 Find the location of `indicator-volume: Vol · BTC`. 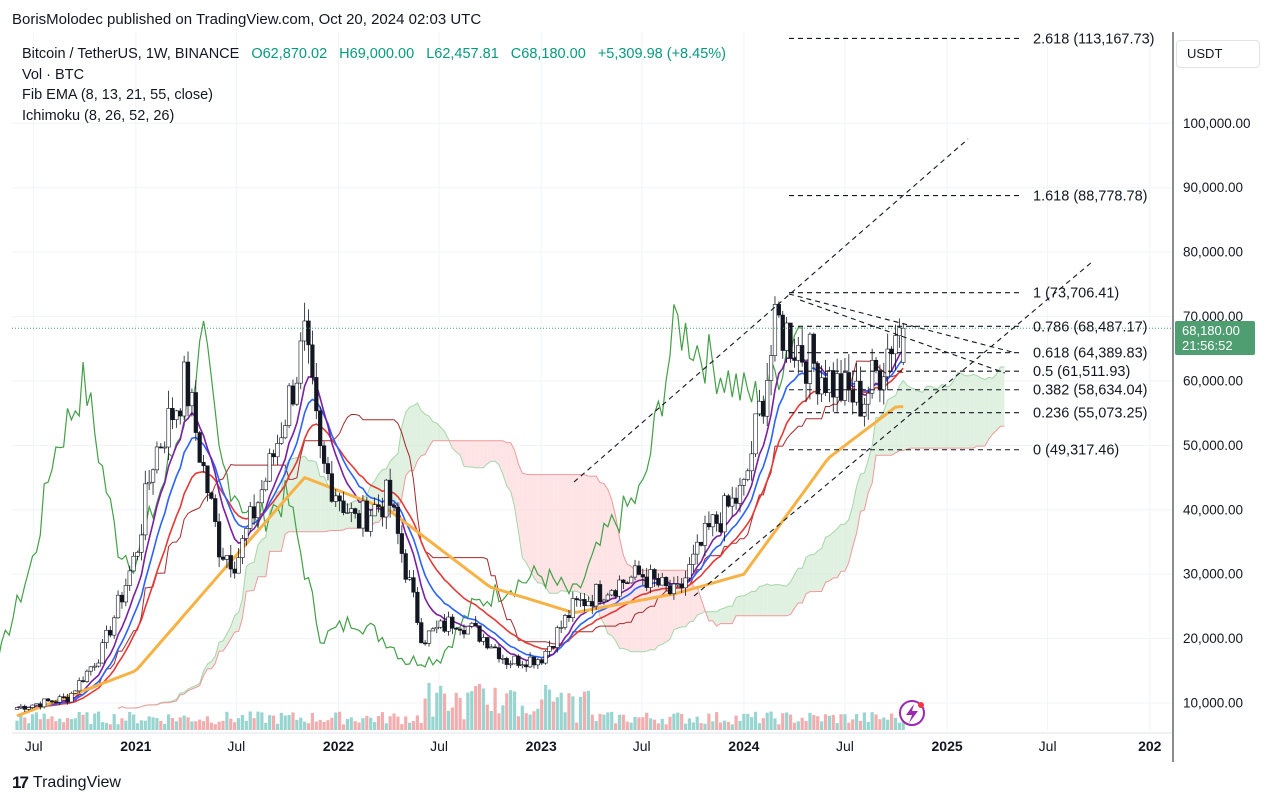

indicator-volume: Vol · BTC is located at coordinates (53, 74).